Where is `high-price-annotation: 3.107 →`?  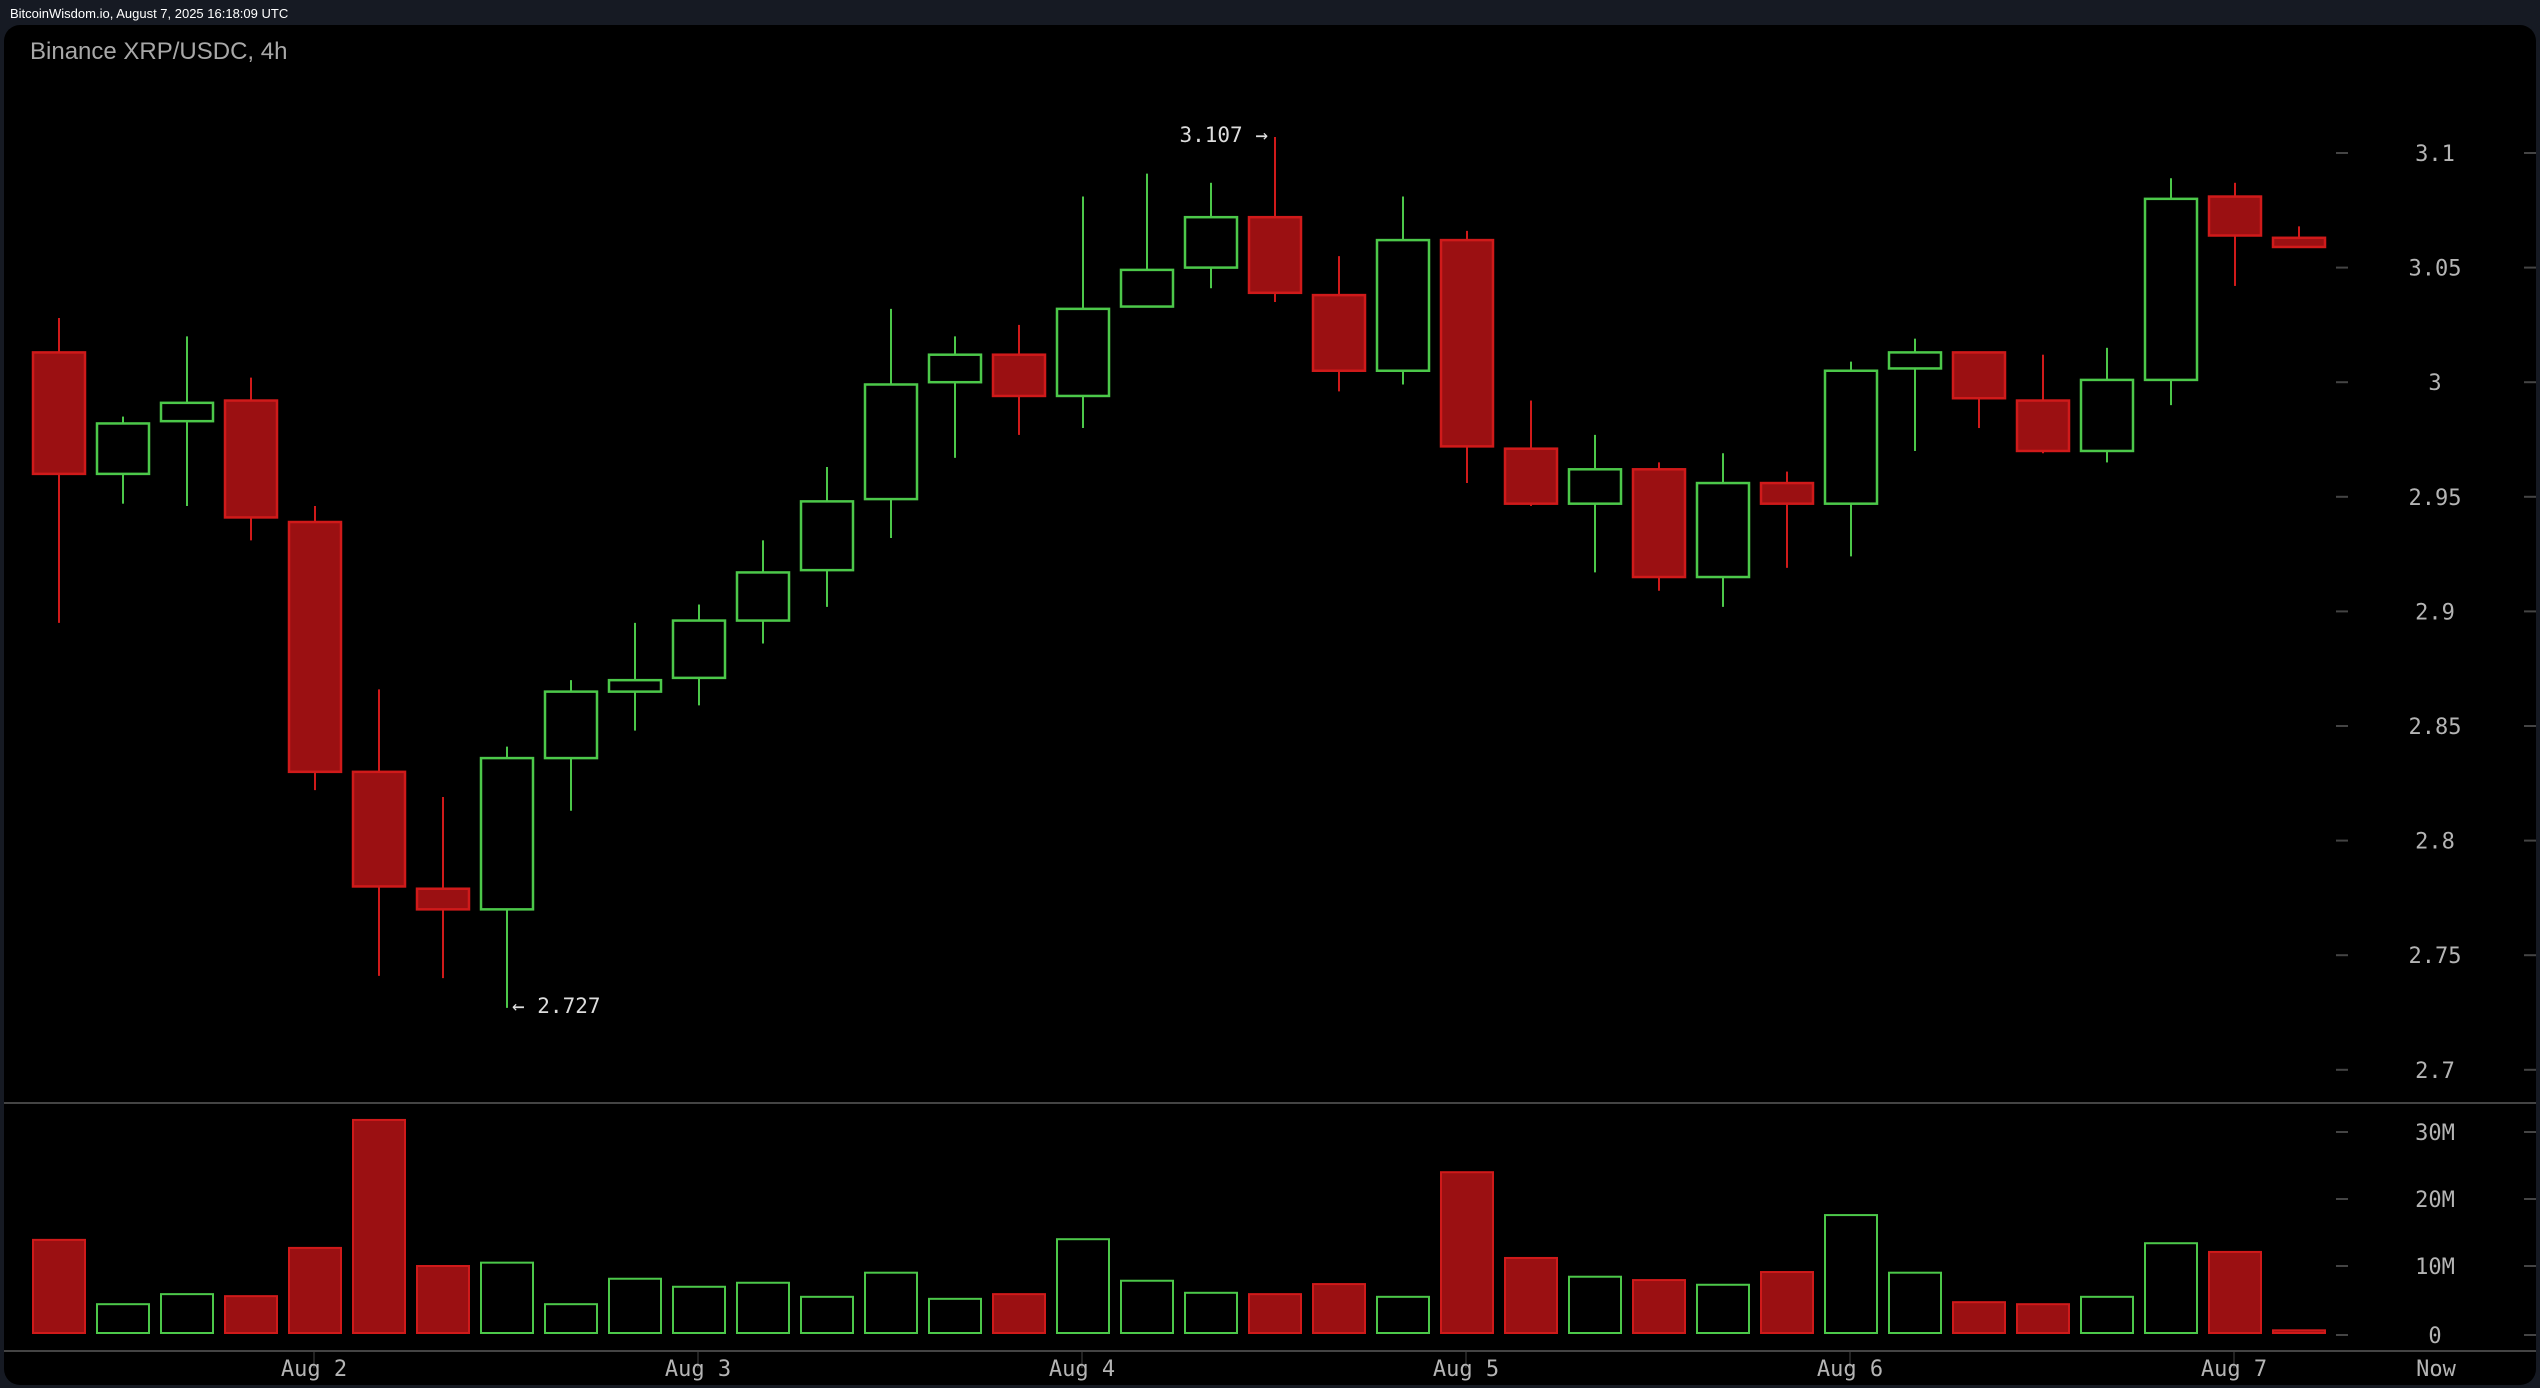 high-price-annotation: 3.107 → is located at coordinates (1223, 135).